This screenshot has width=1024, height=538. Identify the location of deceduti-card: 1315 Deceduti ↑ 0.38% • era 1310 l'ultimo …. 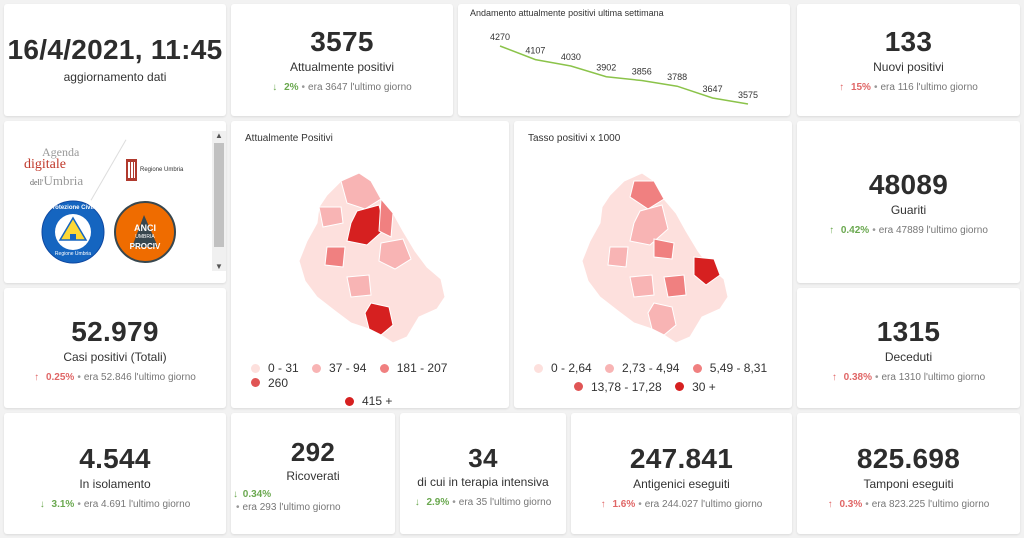
(908, 348).